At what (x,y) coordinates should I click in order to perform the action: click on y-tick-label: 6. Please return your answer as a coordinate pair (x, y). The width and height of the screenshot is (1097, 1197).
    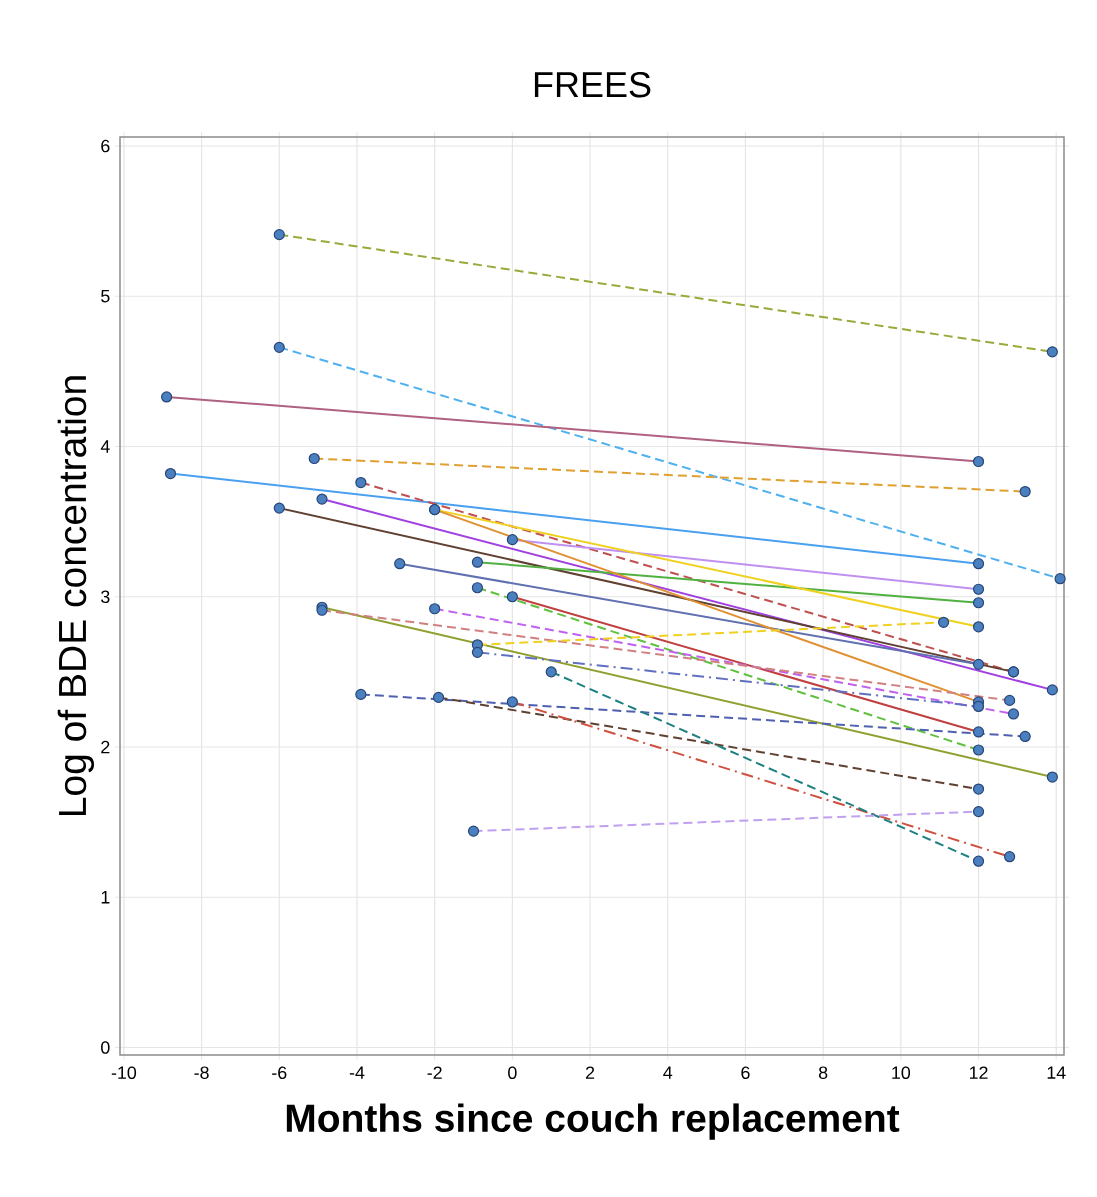
    Looking at the image, I should click on (105, 146).